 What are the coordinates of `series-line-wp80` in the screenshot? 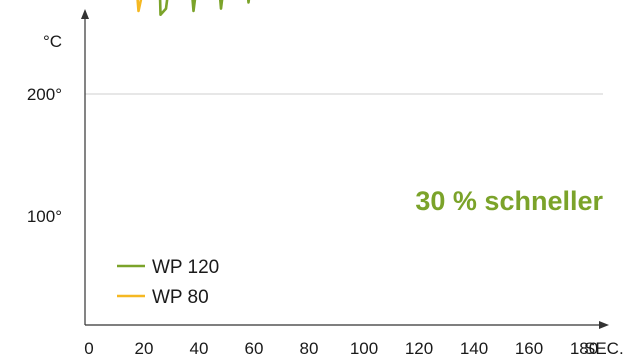 It's located at (139, 6).